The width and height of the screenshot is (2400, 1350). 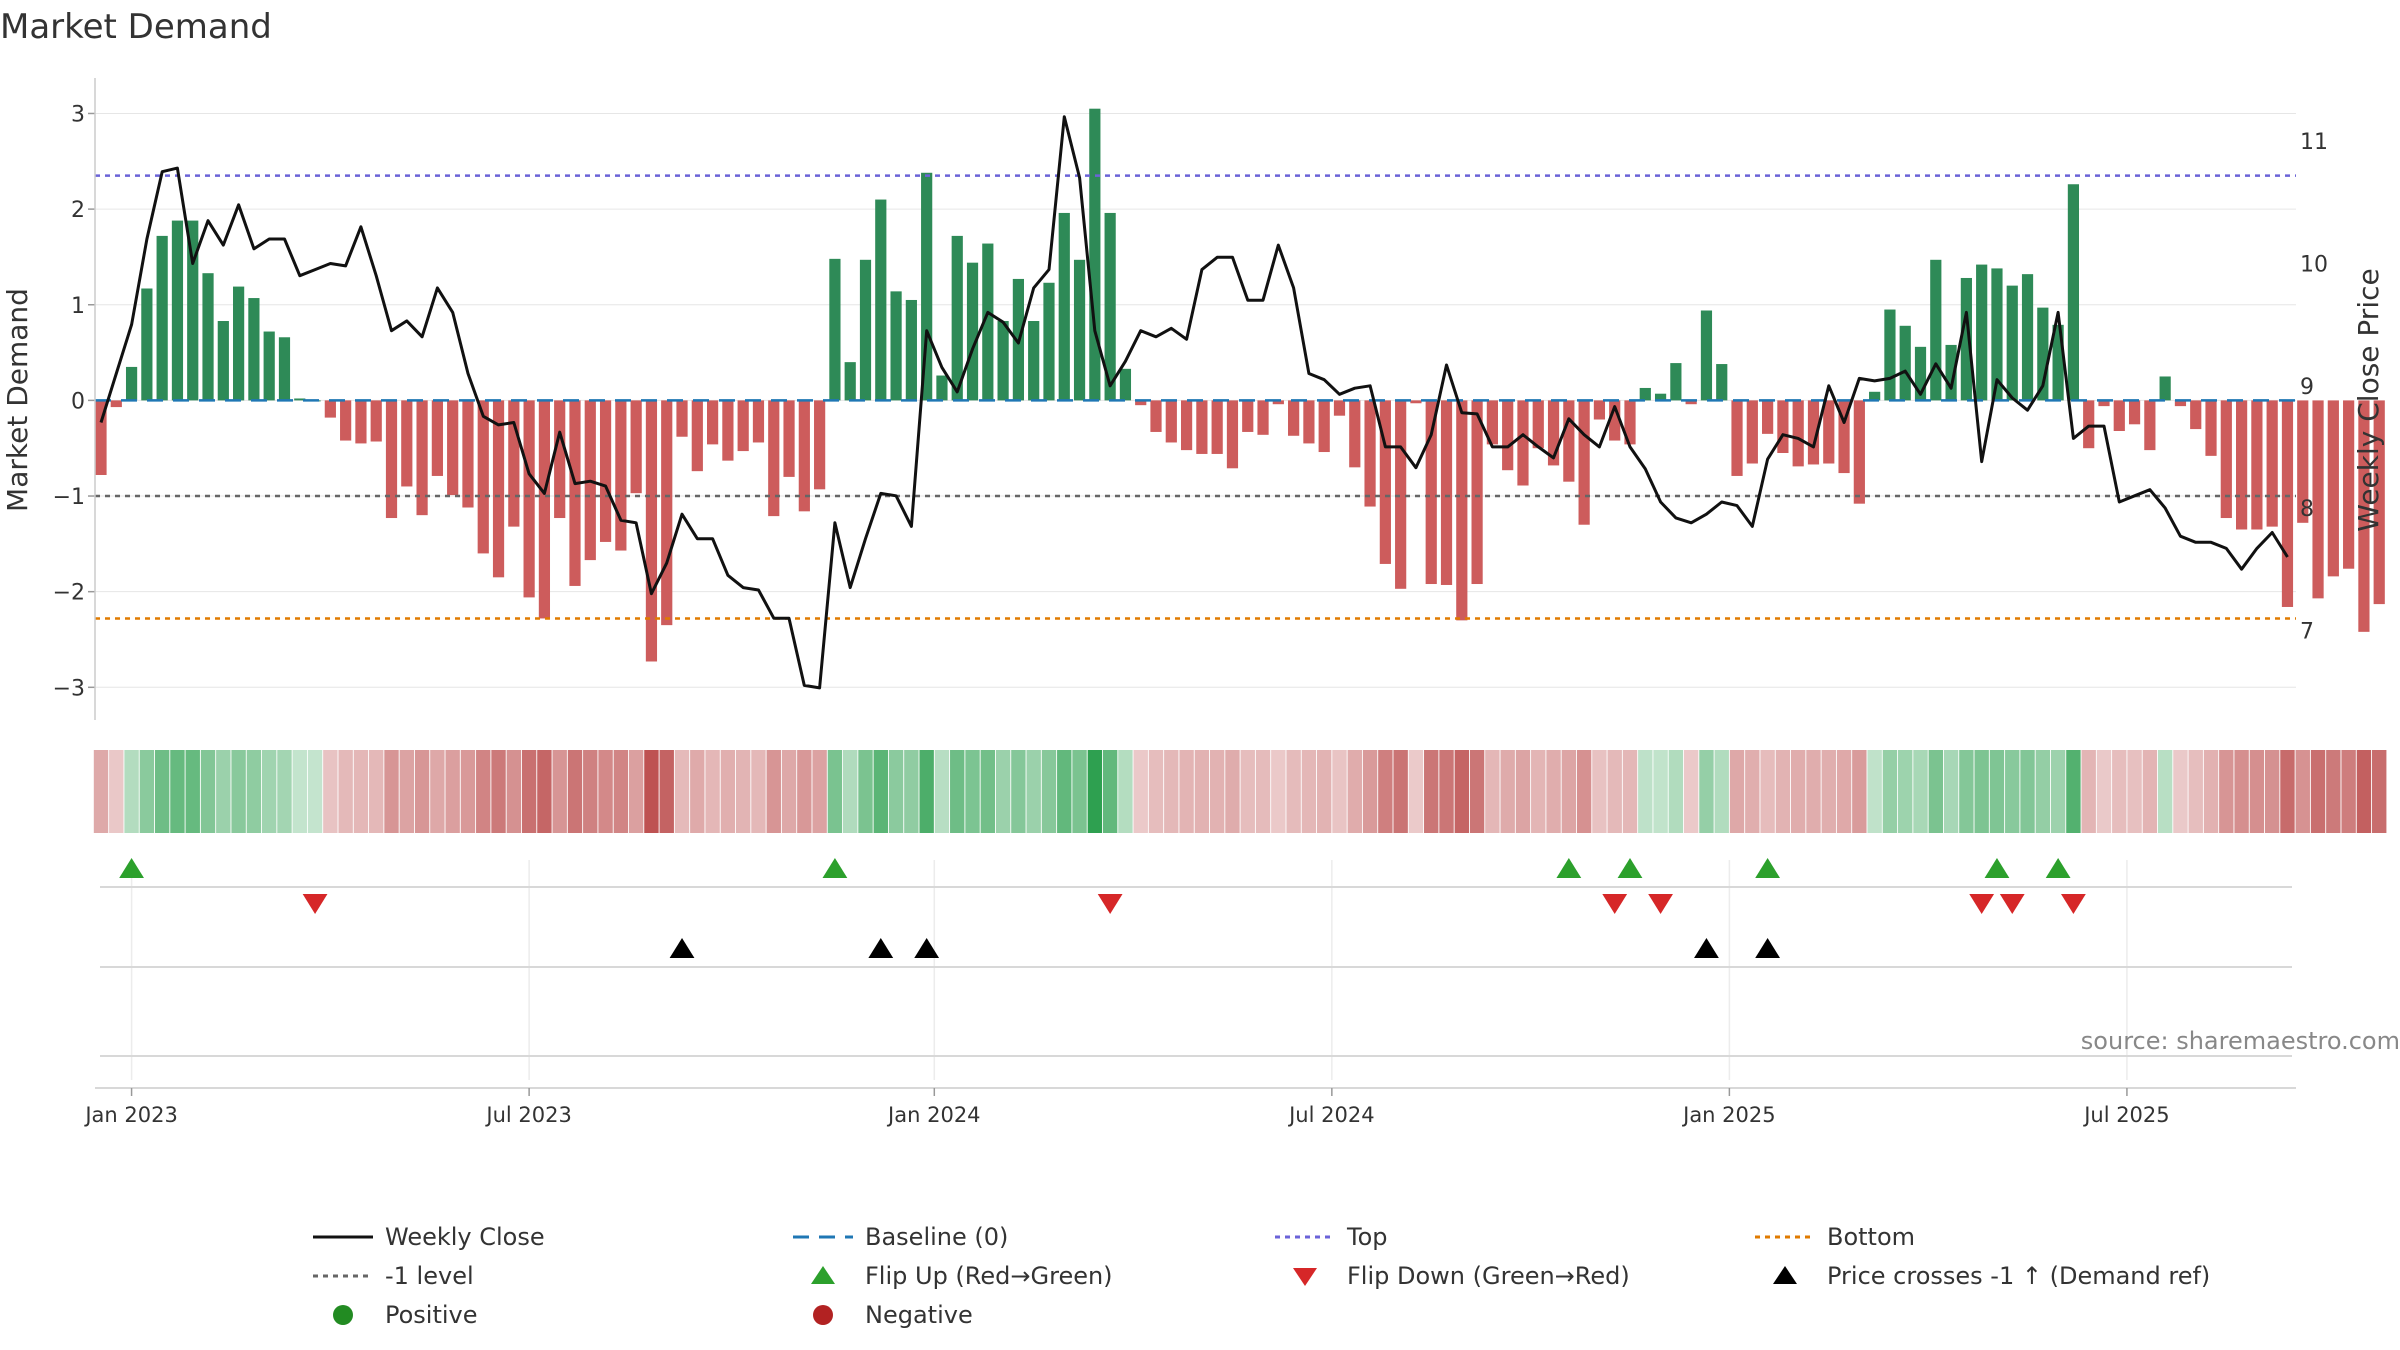 I want to click on y-tick-label: 3, so click(x=78, y=114).